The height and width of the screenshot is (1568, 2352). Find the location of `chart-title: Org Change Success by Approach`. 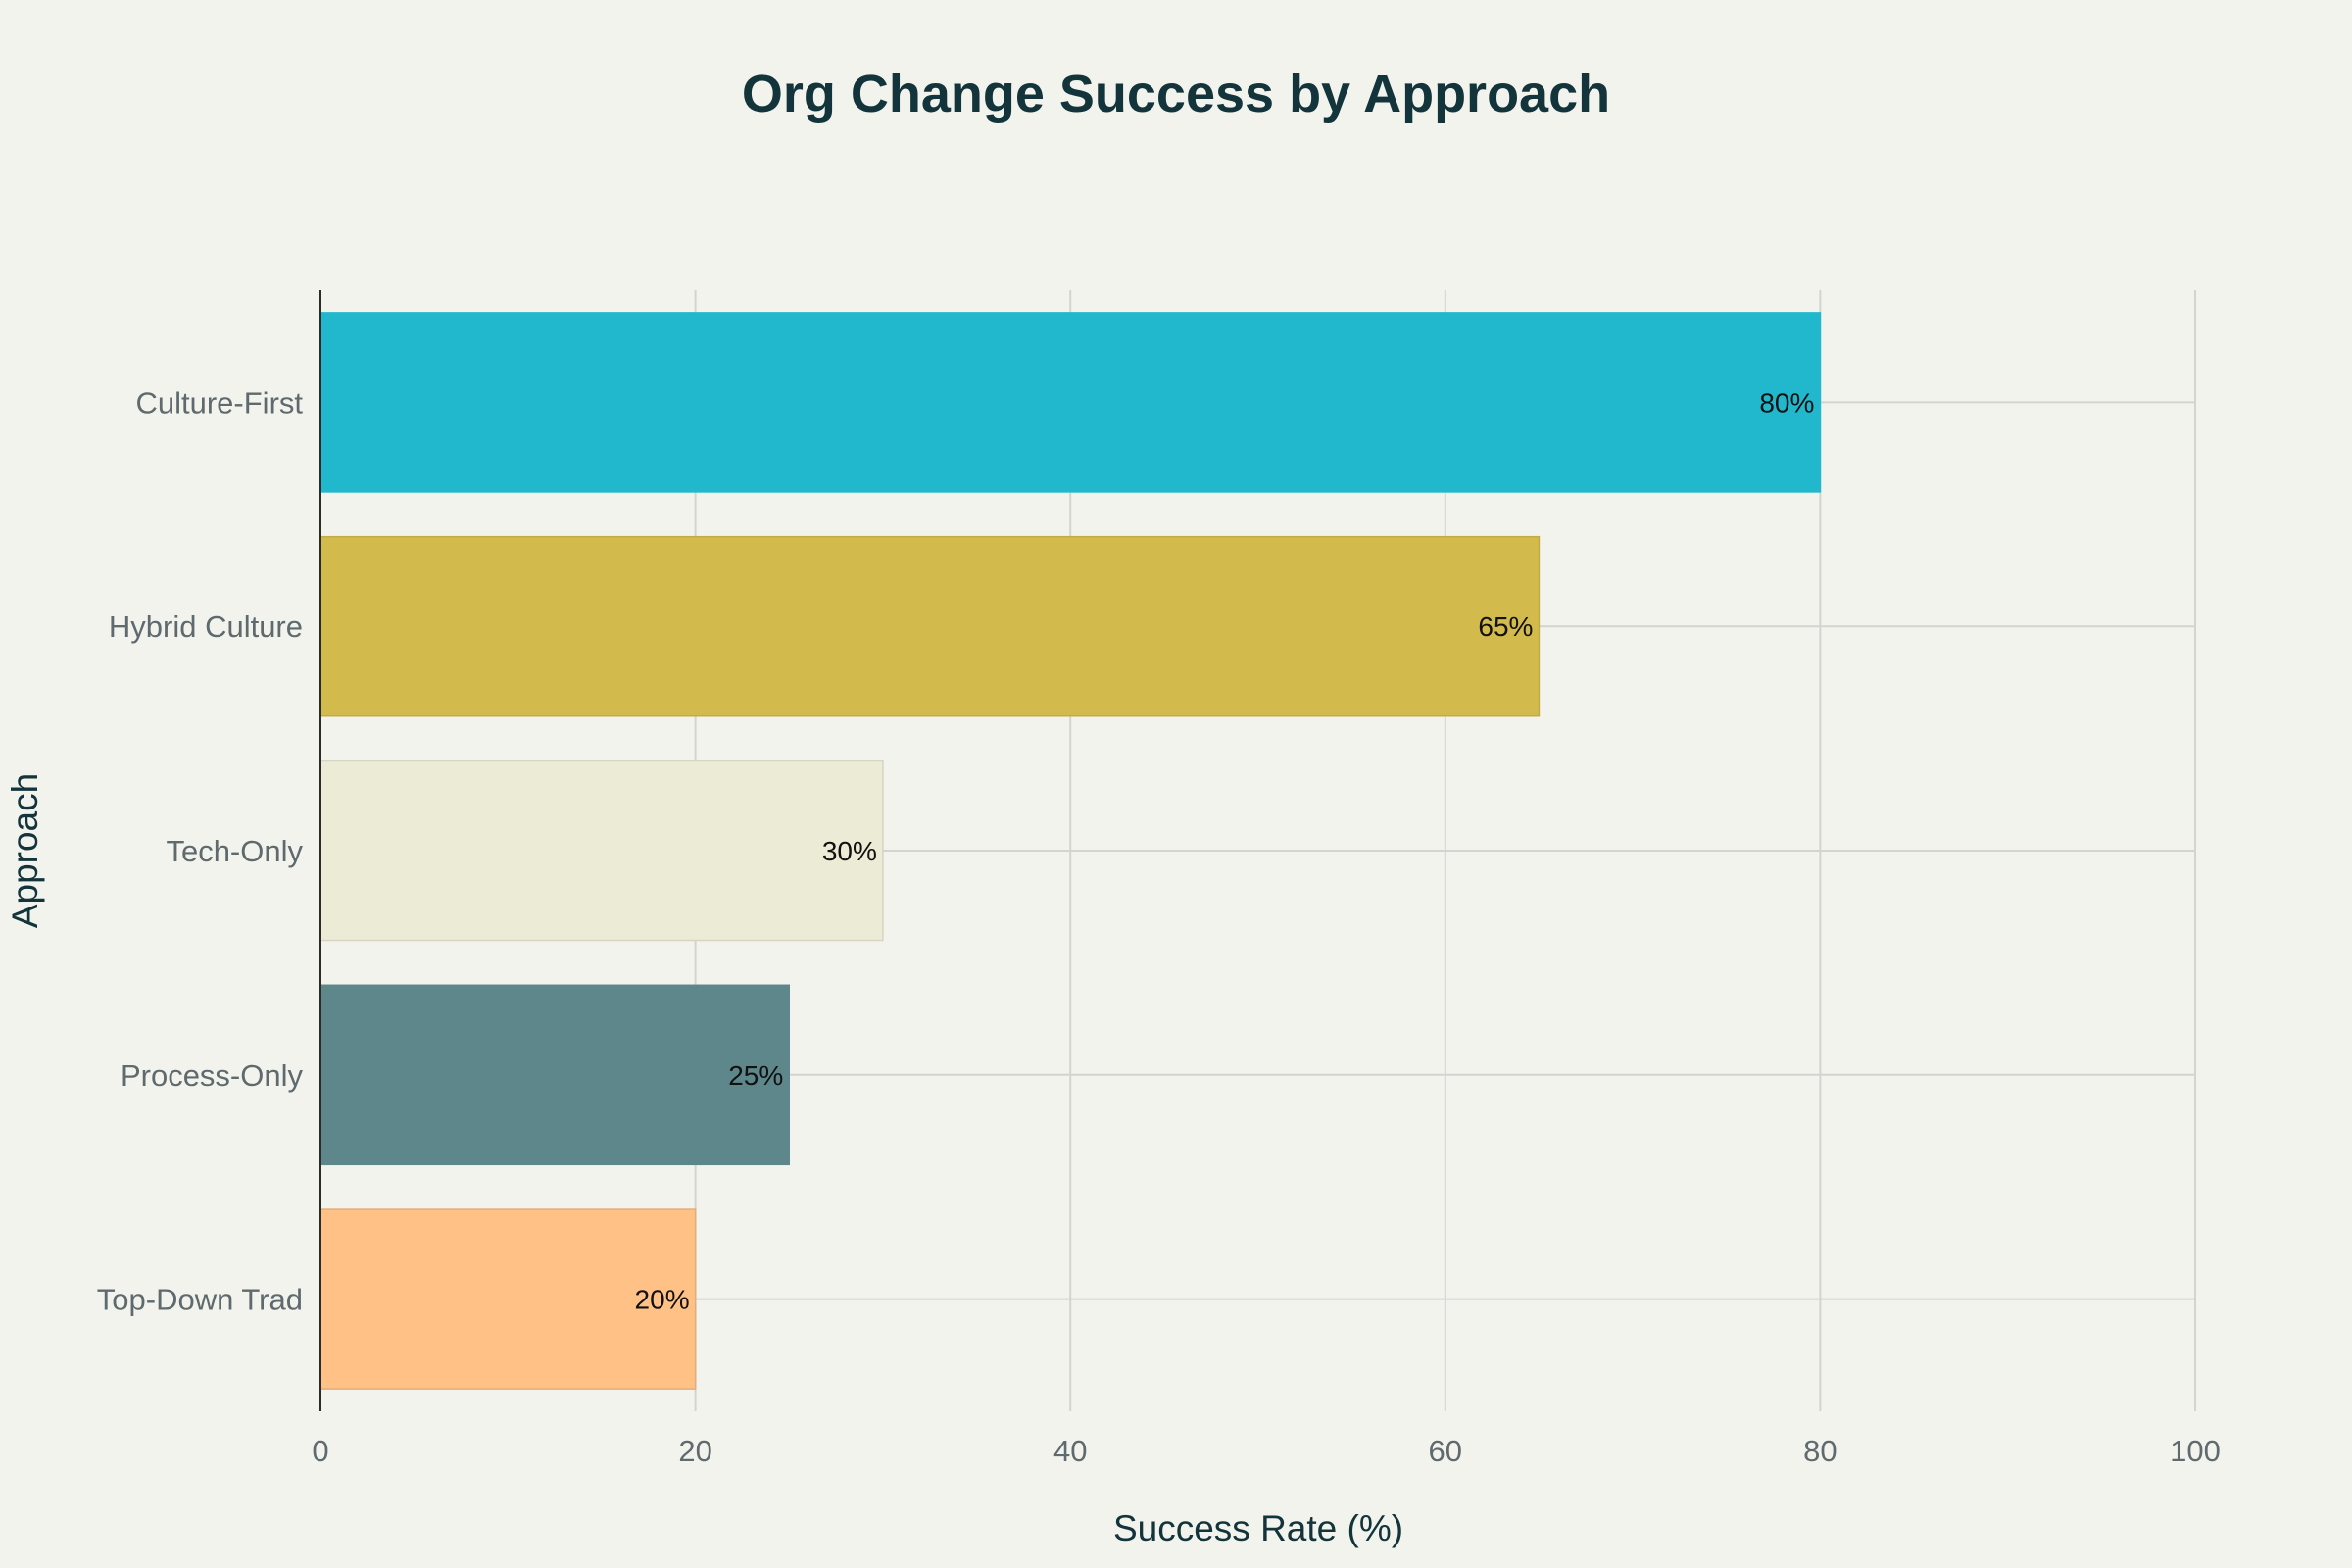

chart-title: Org Change Success by Approach is located at coordinates (1176, 94).